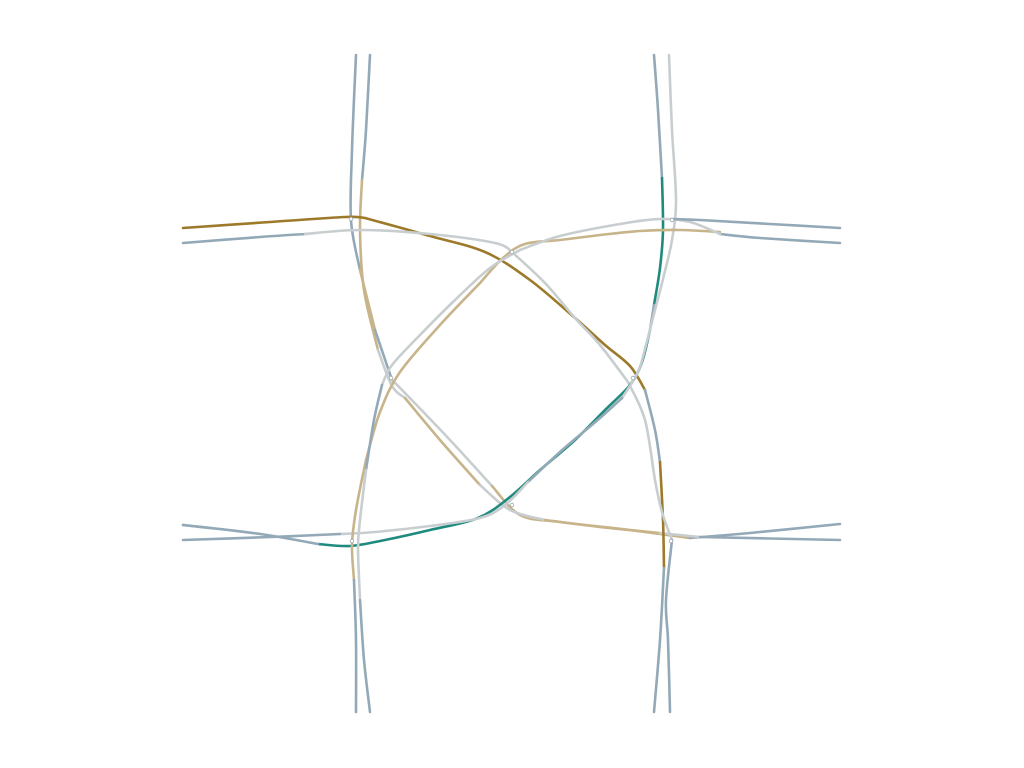 The image size is (1024, 768). I want to click on strand-j, so click(196, 526).